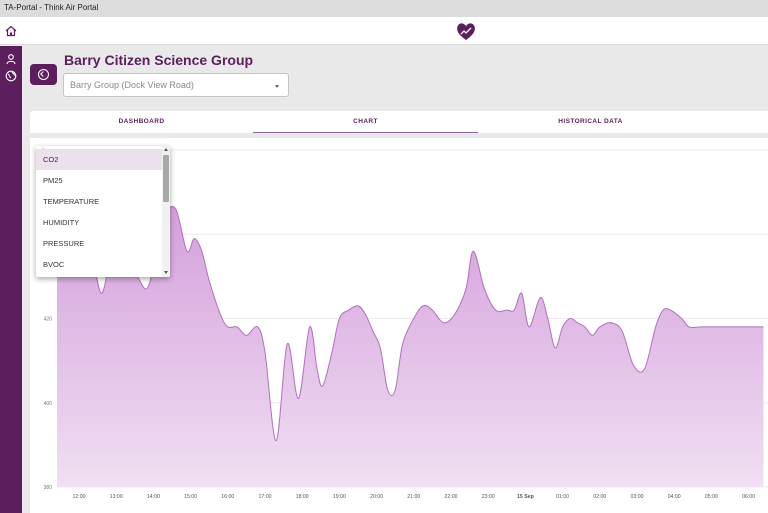  Describe the element at coordinates (451, 497) in the screenshot. I see `x-tick-label: 22:00` at that location.